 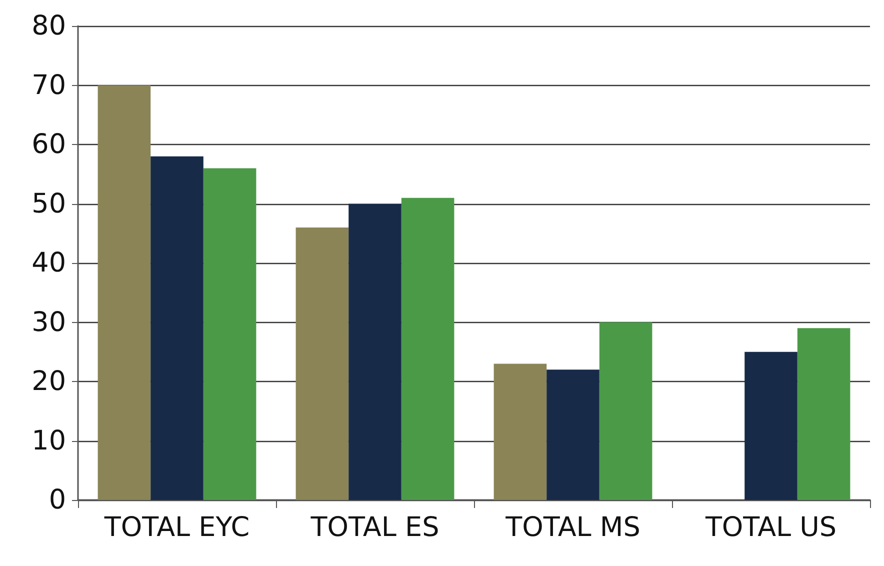 What do you see at coordinates (176, 527) in the screenshot?
I see `x-tick-label: TOTAL EYC` at bounding box center [176, 527].